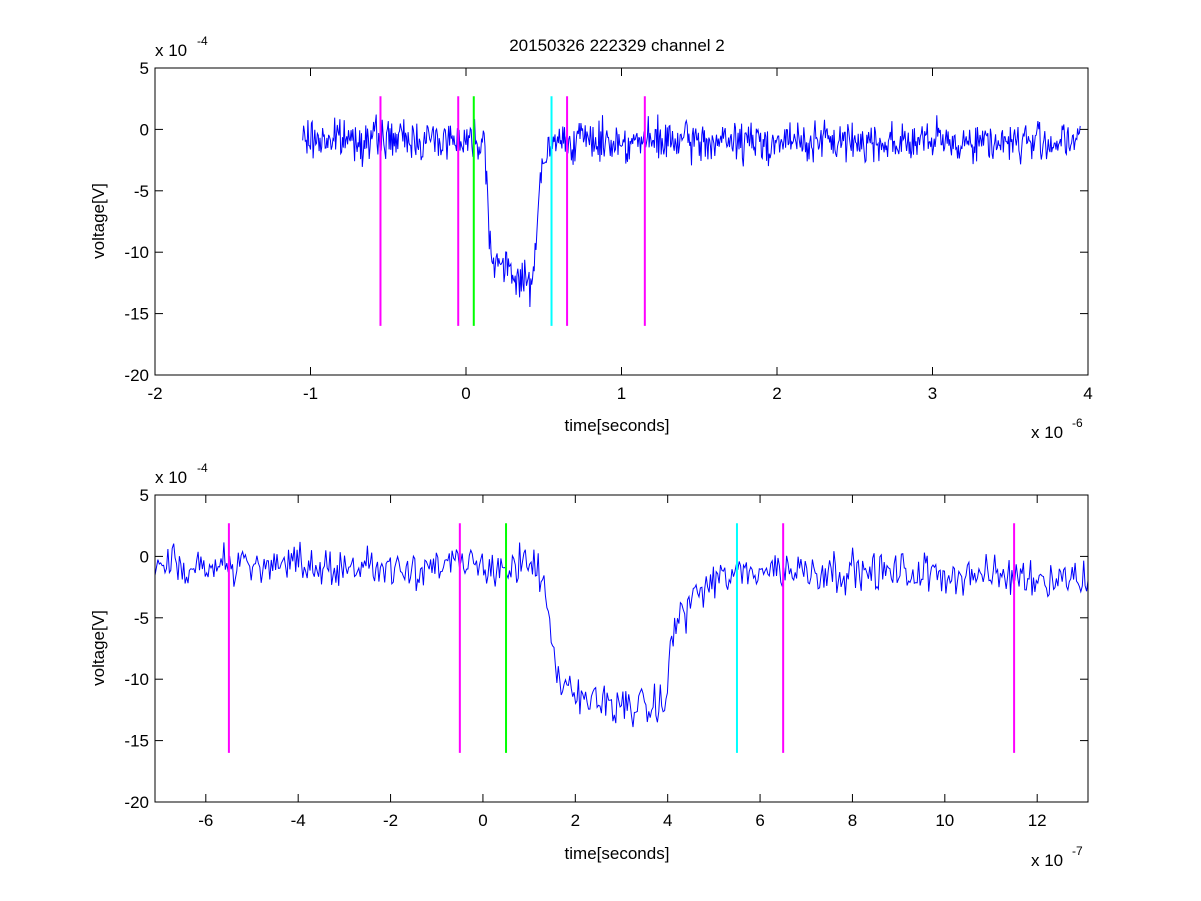  What do you see at coordinates (205, 820) in the screenshot?
I see `x-tick-label: -6` at bounding box center [205, 820].